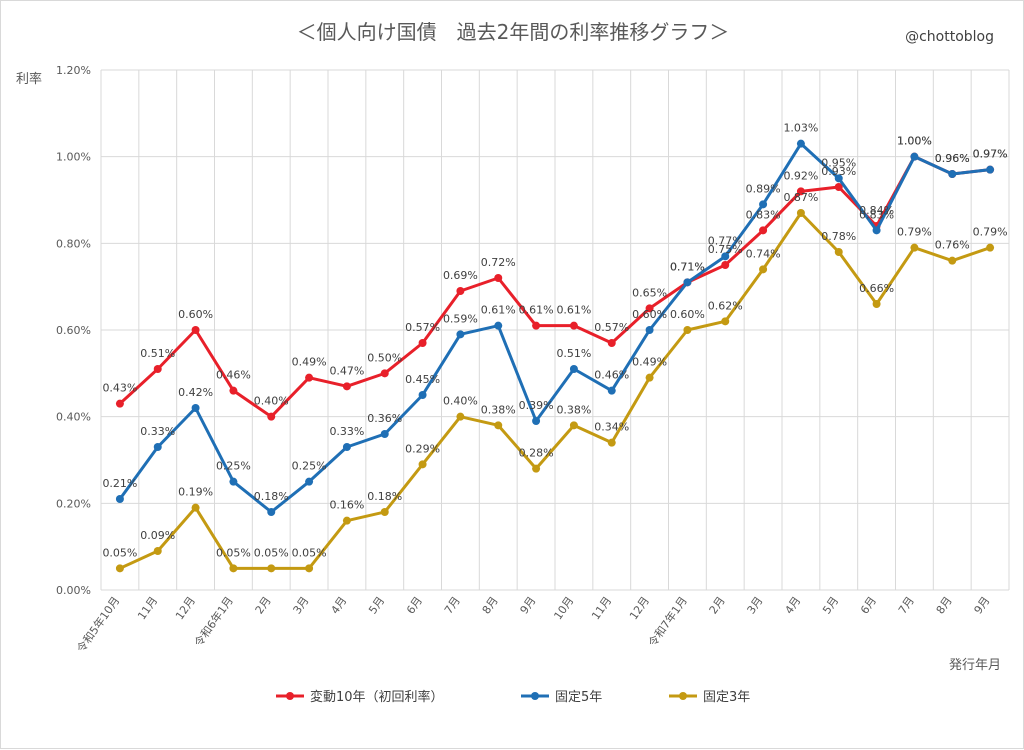 The height and width of the screenshot is (750, 1024). Describe the element at coordinates (346, 370) in the screenshot. I see `data-label: 0.47%` at that location.